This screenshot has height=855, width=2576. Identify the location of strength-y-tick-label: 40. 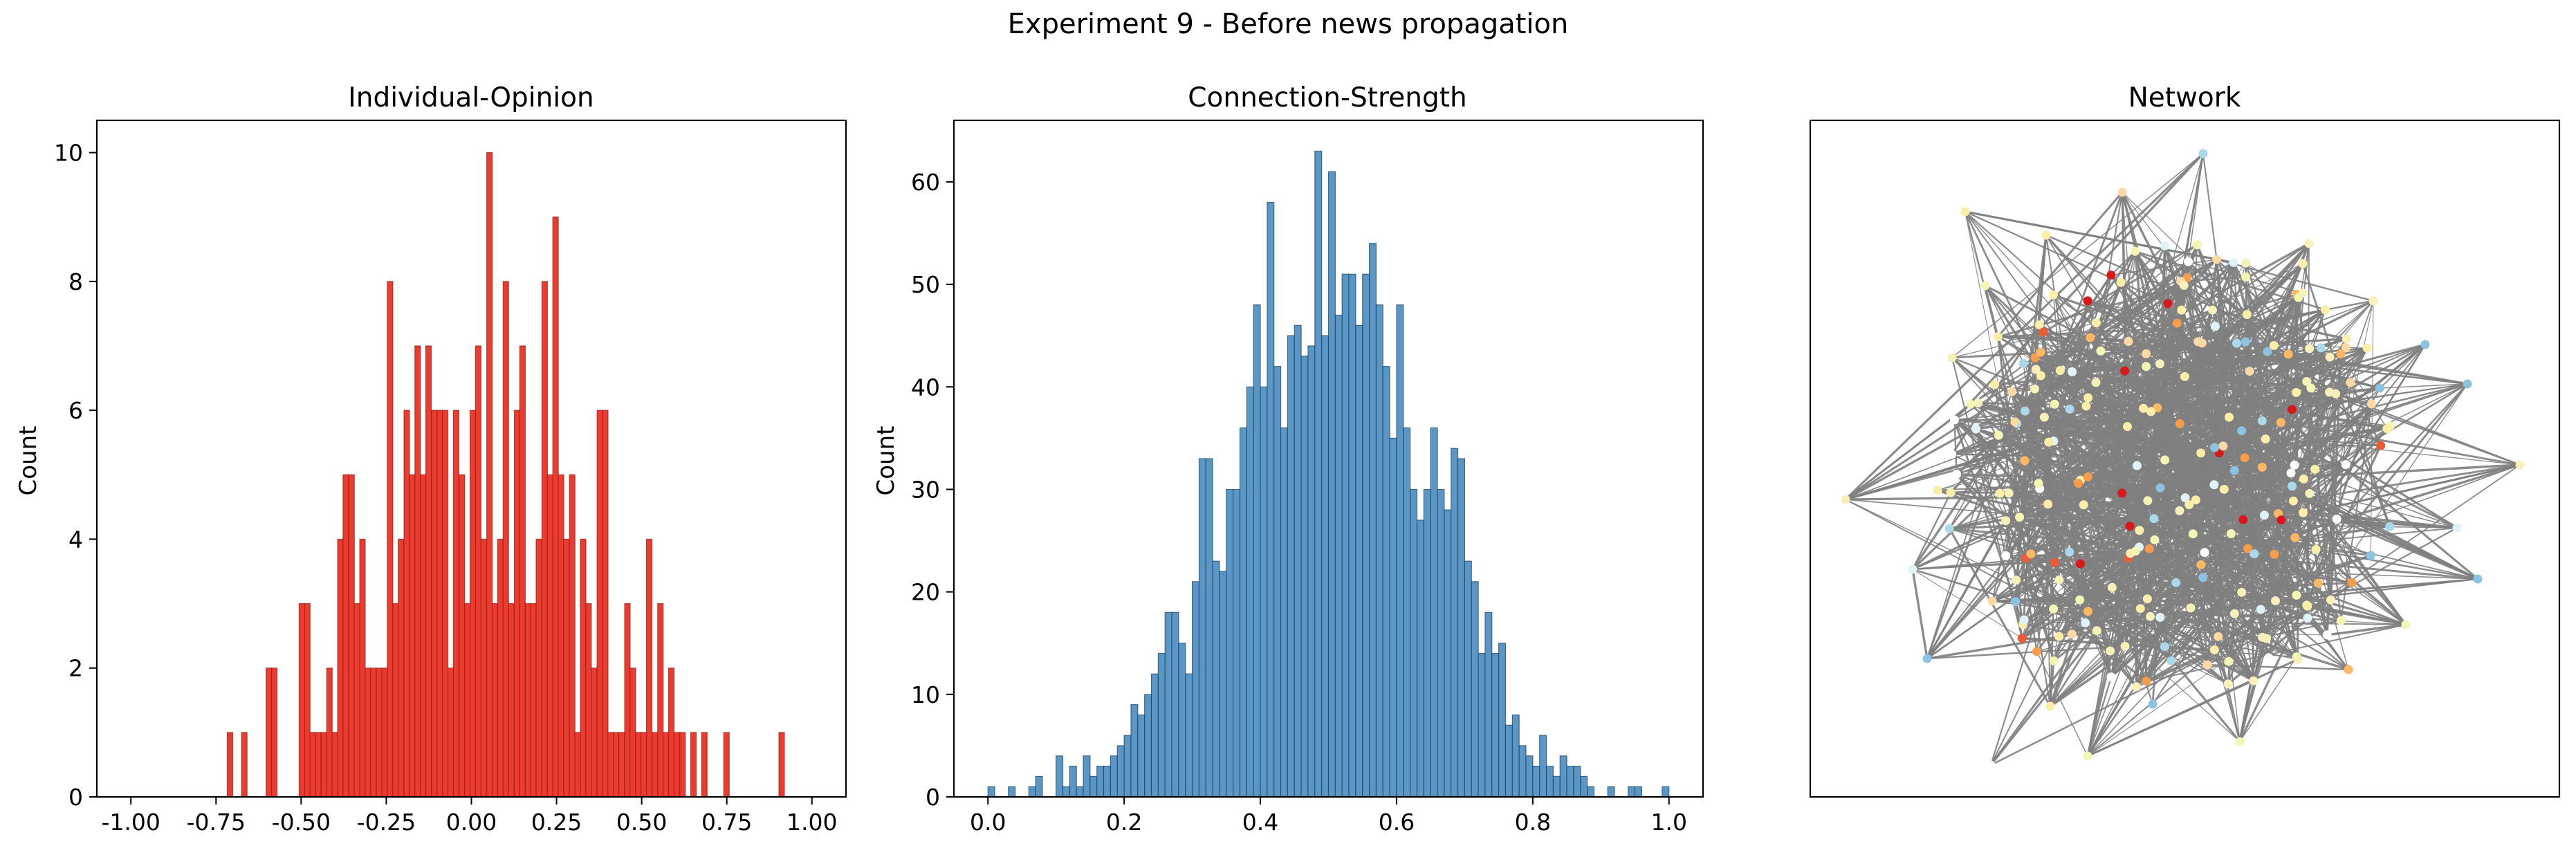
(925, 388).